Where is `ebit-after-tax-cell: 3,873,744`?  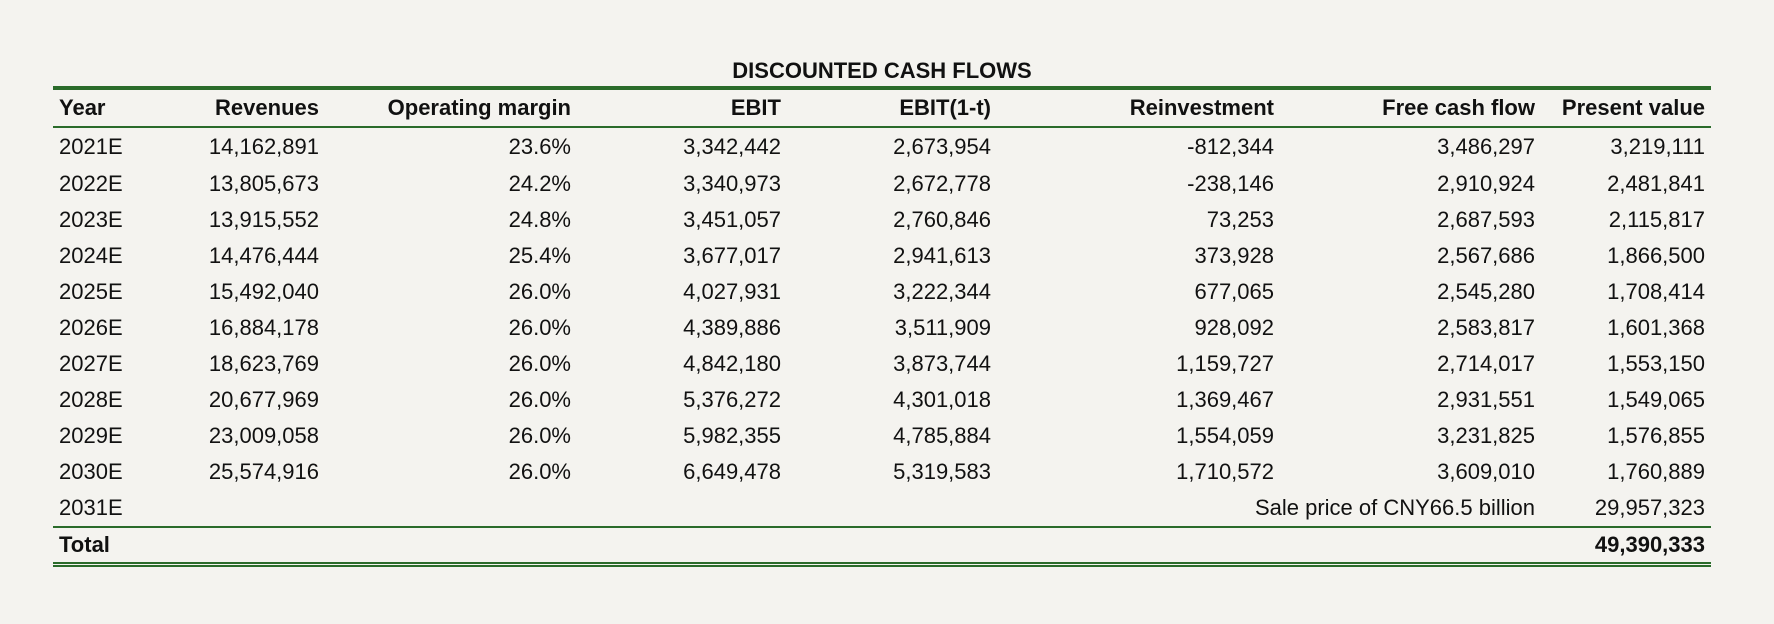 ebit-after-tax-cell: 3,873,744 is located at coordinates (942, 363).